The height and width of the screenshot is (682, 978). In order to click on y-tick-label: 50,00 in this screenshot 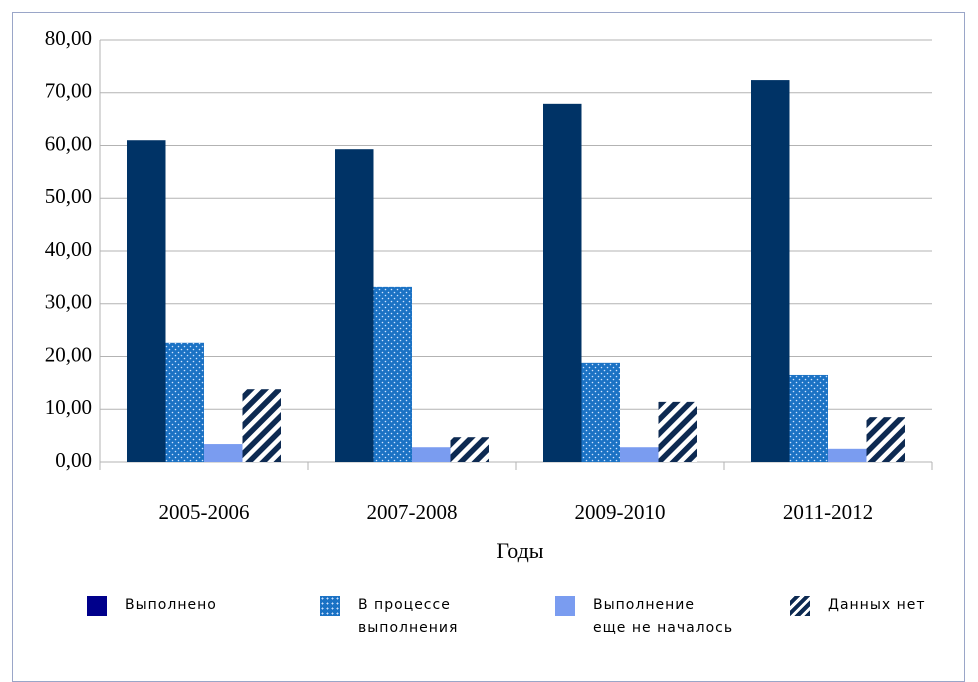, I will do `click(68, 196)`.